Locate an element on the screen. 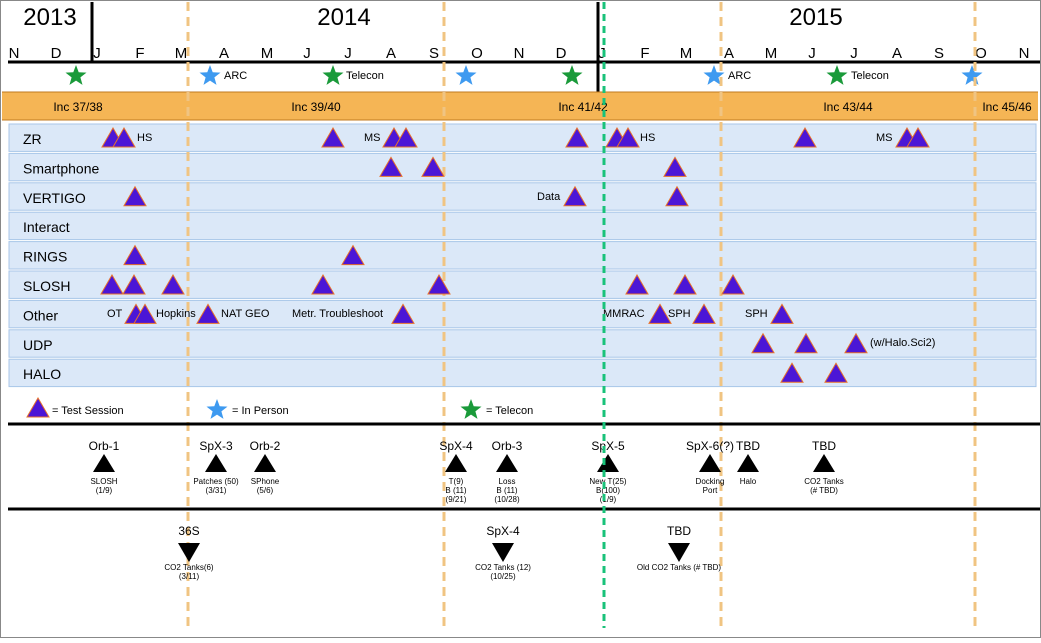 Image resolution: width=1041 pixels, height=643 pixels. launch-name: TBD is located at coordinates (748, 446).